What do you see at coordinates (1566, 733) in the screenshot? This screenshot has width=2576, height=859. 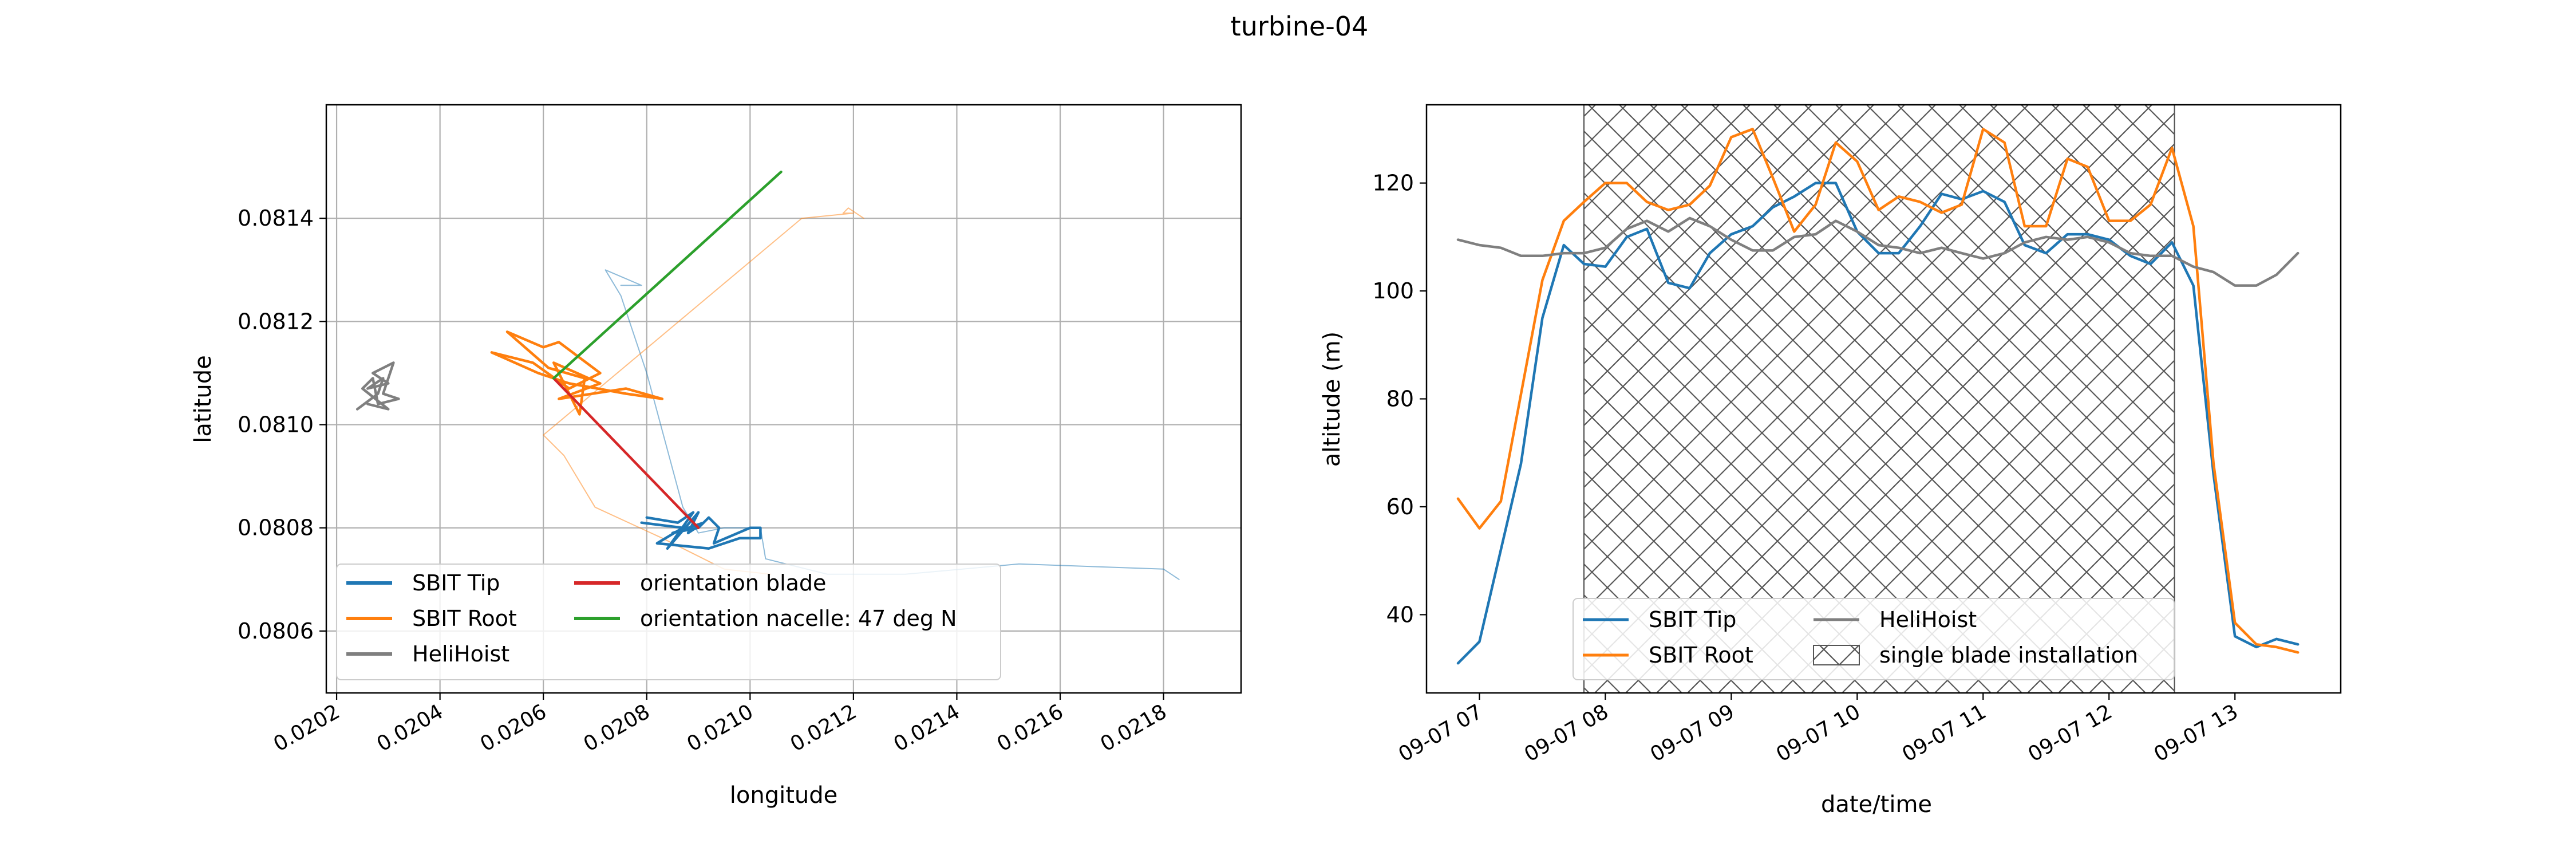 I see `x-tick-label: 09-07 08` at bounding box center [1566, 733].